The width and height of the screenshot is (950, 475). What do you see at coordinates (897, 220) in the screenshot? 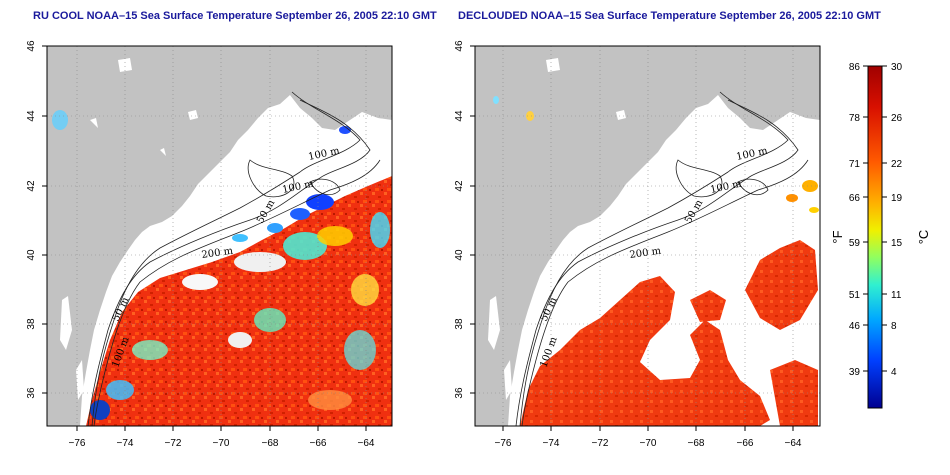
I see `celsius-ticks: 30 26 22 19 15 11 8 4` at bounding box center [897, 220].